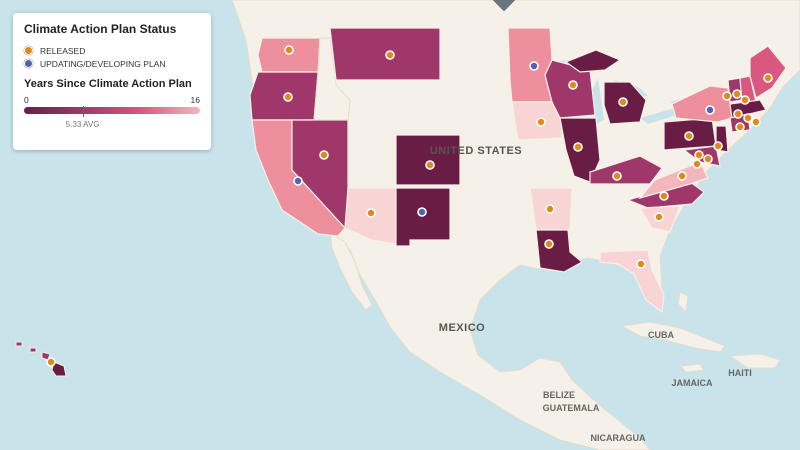  I want to click on state-florida, so click(632, 281).